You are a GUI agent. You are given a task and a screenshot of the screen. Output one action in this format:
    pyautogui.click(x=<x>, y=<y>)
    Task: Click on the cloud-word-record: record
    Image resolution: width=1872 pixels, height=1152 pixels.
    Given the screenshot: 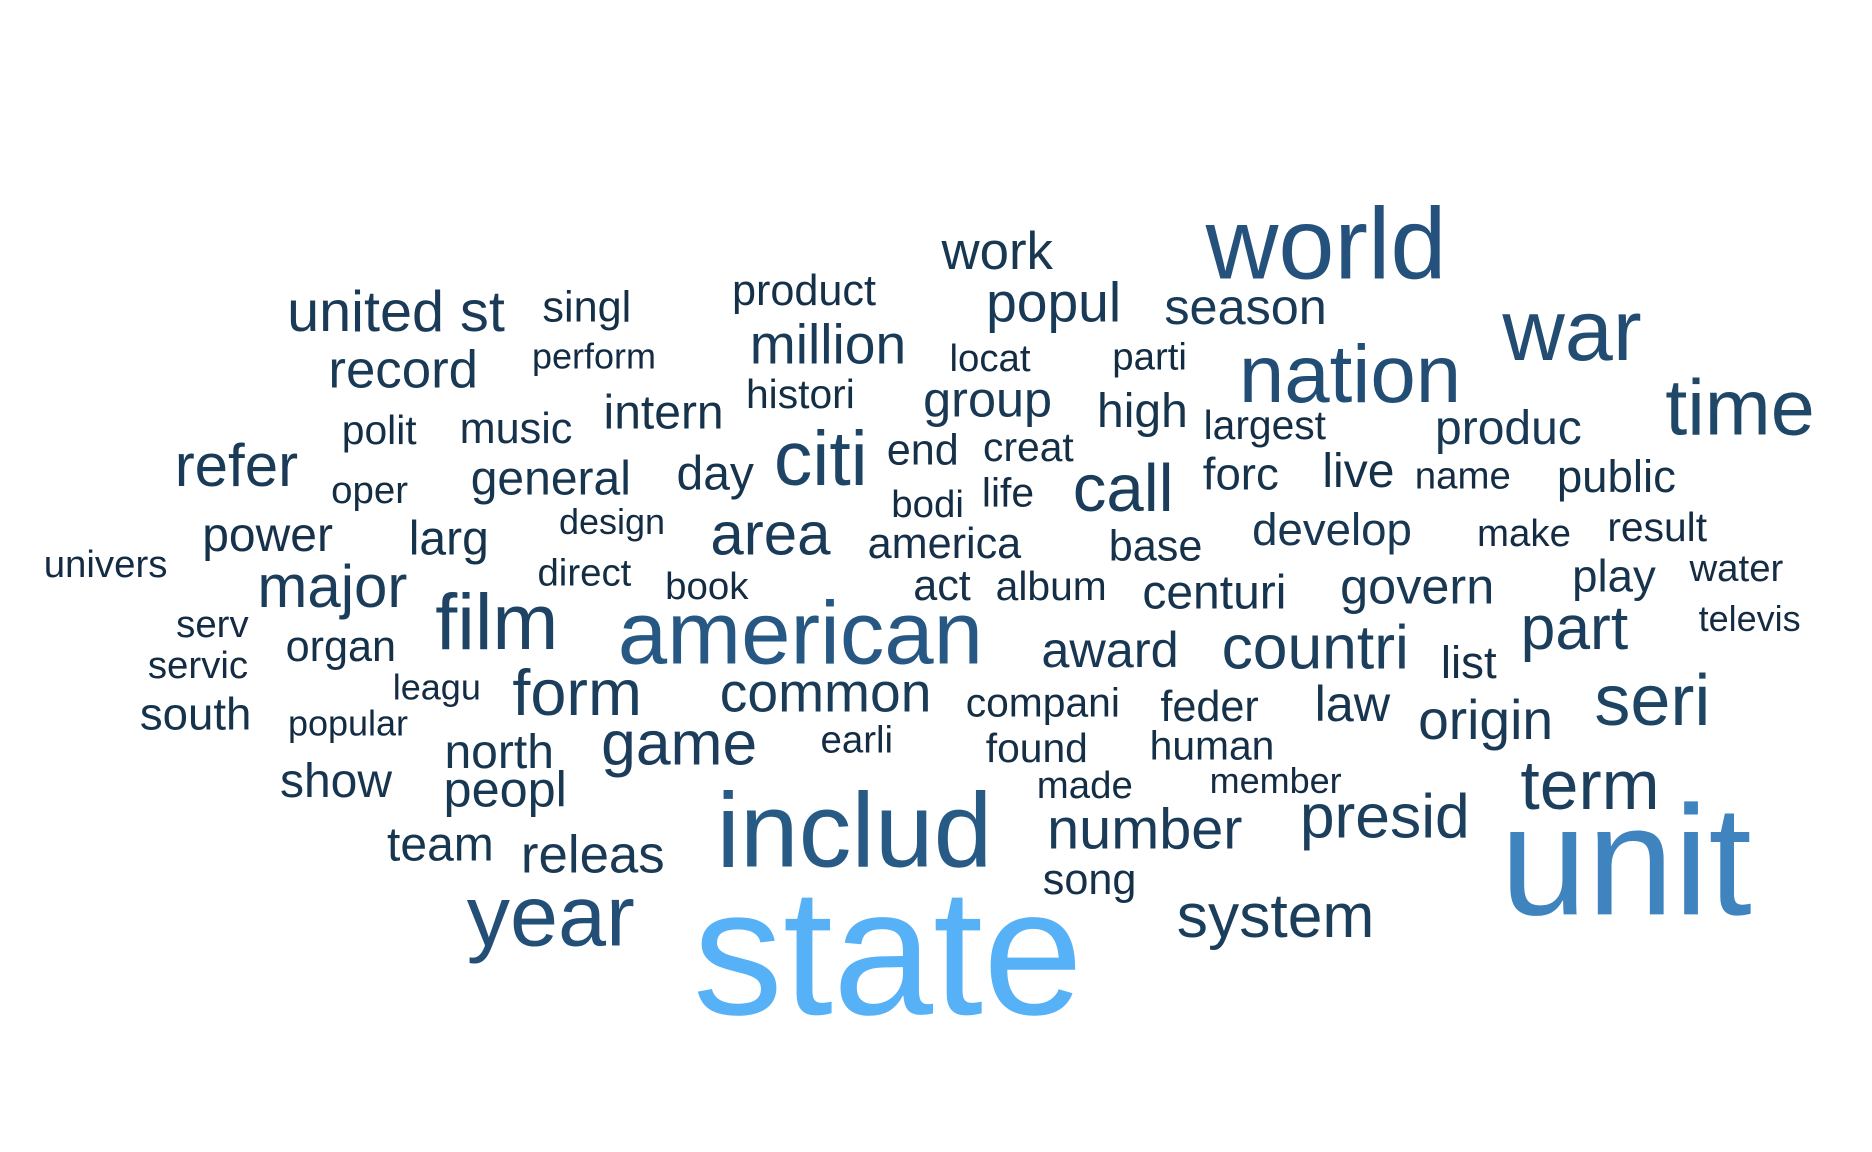 What is the action you would take?
    pyautogui.click(x=403, y=370)
    